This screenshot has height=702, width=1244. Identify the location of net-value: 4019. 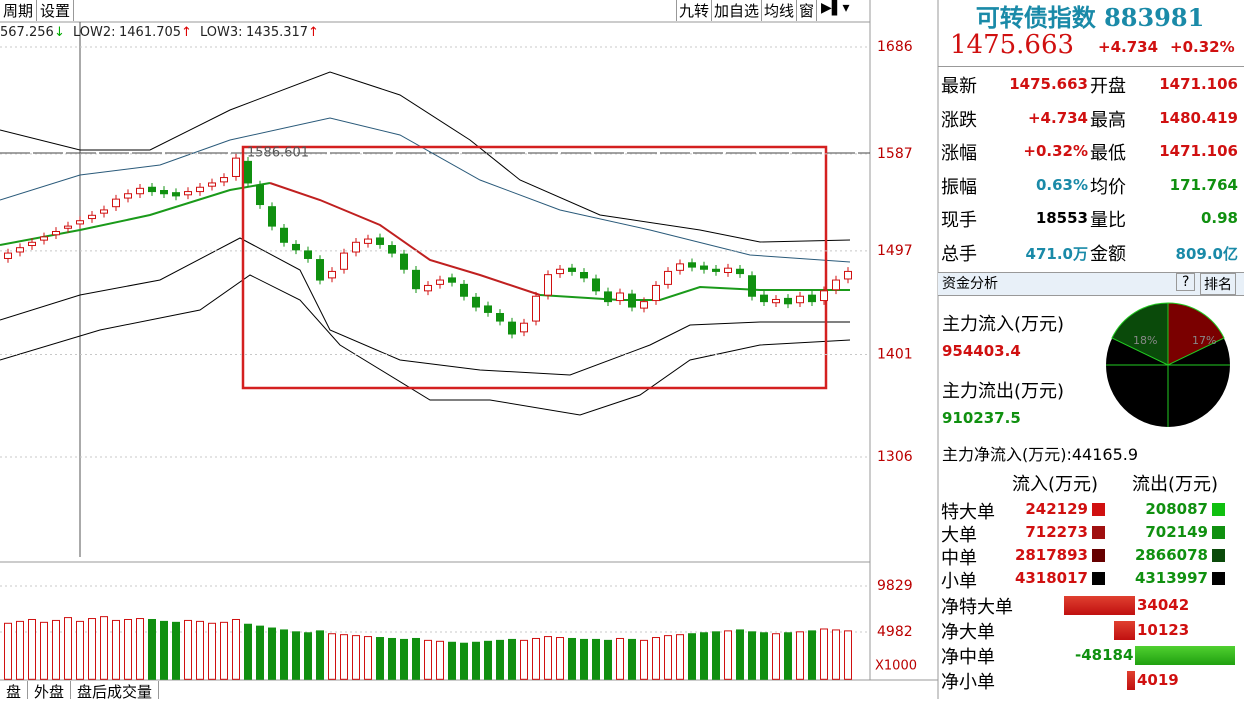
(1158, 680).